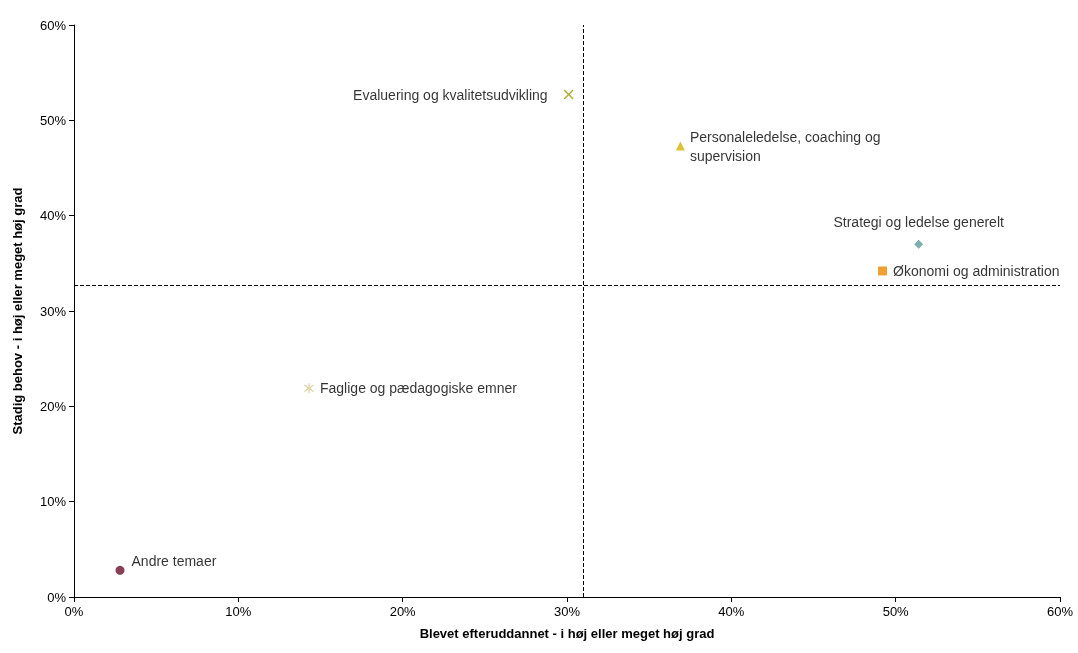  Describe the element at coordinates (53, 502) in the screenshot. I see `y-tick-label: 10%` at that location.